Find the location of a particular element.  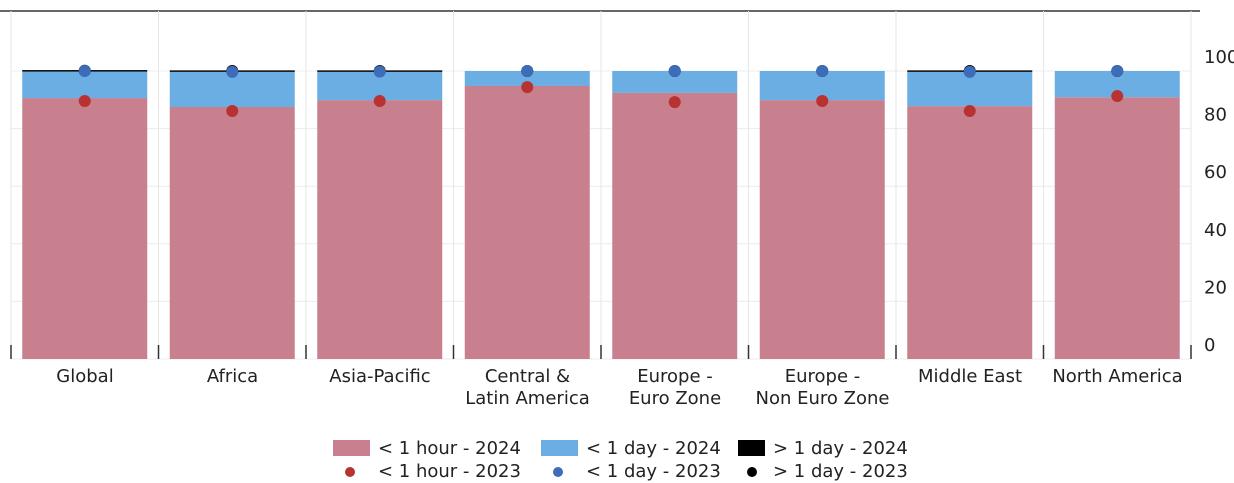

y-tick-label: 20 is located at coordinates (1215, 287).